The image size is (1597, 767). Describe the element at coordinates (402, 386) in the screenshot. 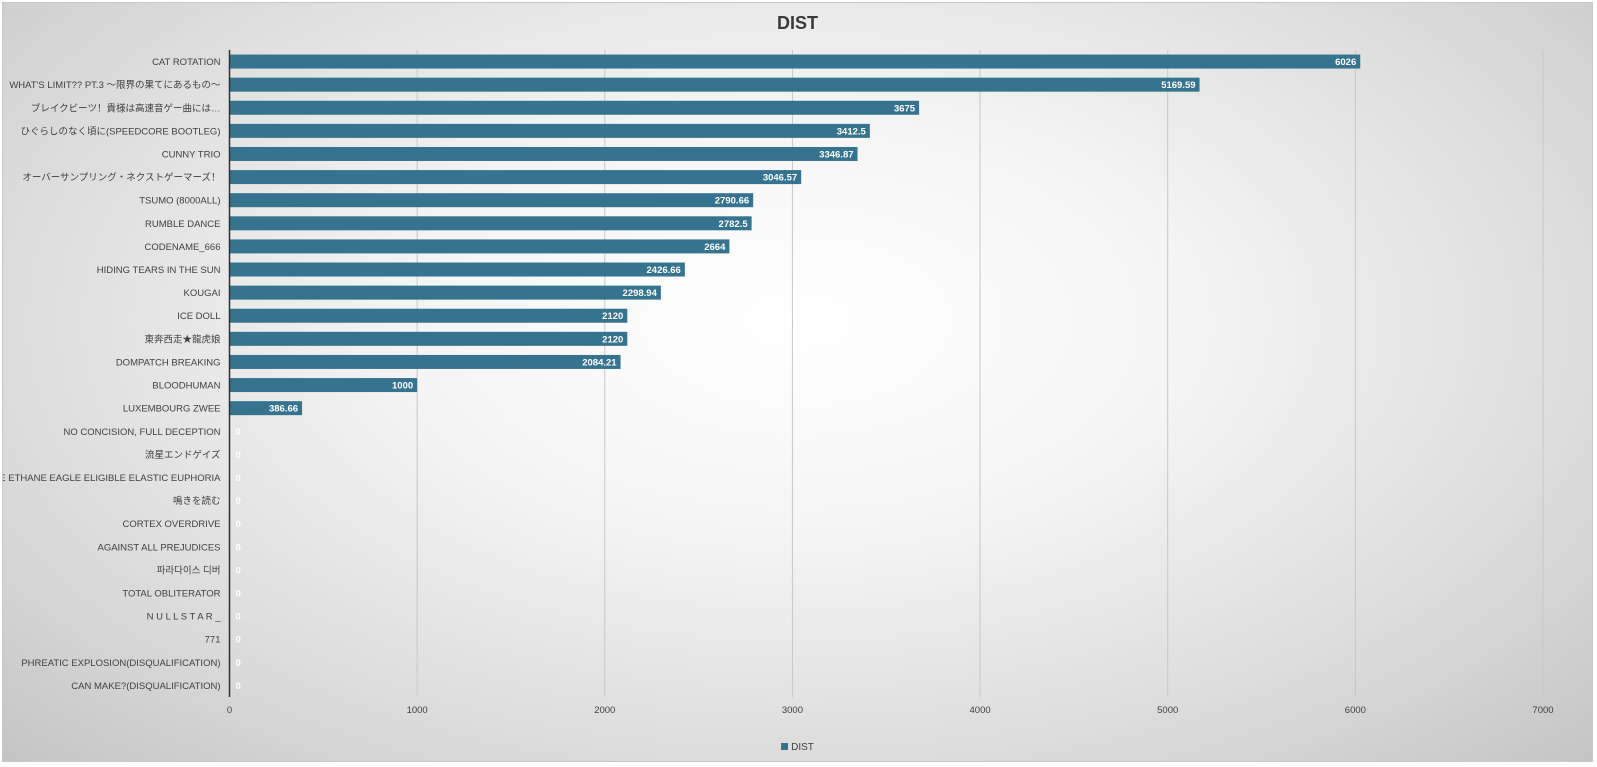

I see `data-label: 1000` at that location.